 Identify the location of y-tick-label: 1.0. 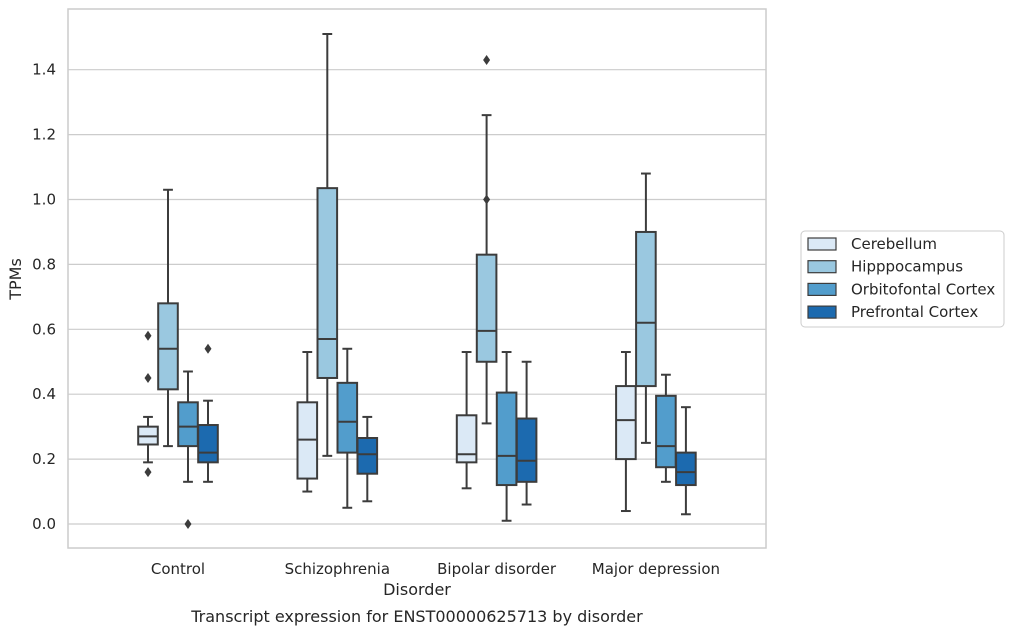
(44, 200).